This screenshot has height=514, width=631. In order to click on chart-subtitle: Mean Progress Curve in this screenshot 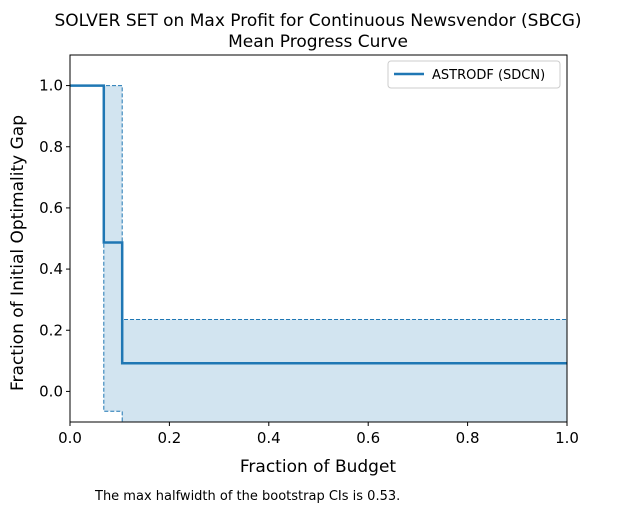, I will do `click(318, 42)`.